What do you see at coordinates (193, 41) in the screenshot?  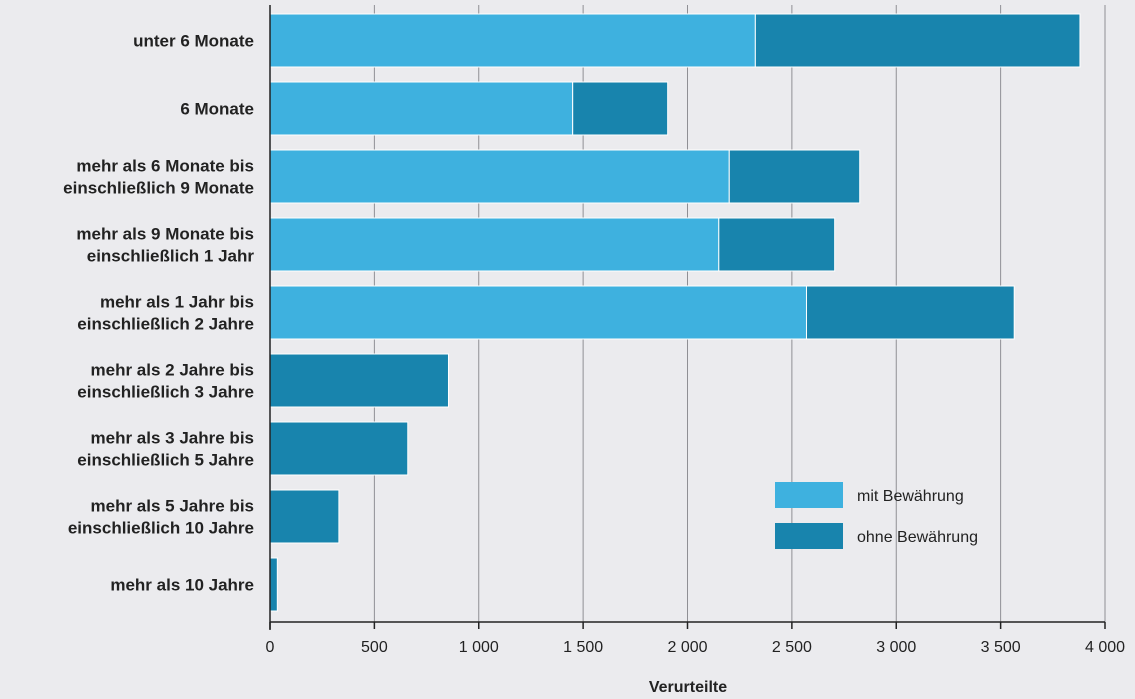 I see `category-label: unter 6 Monate` at bounding box center [193, 41].